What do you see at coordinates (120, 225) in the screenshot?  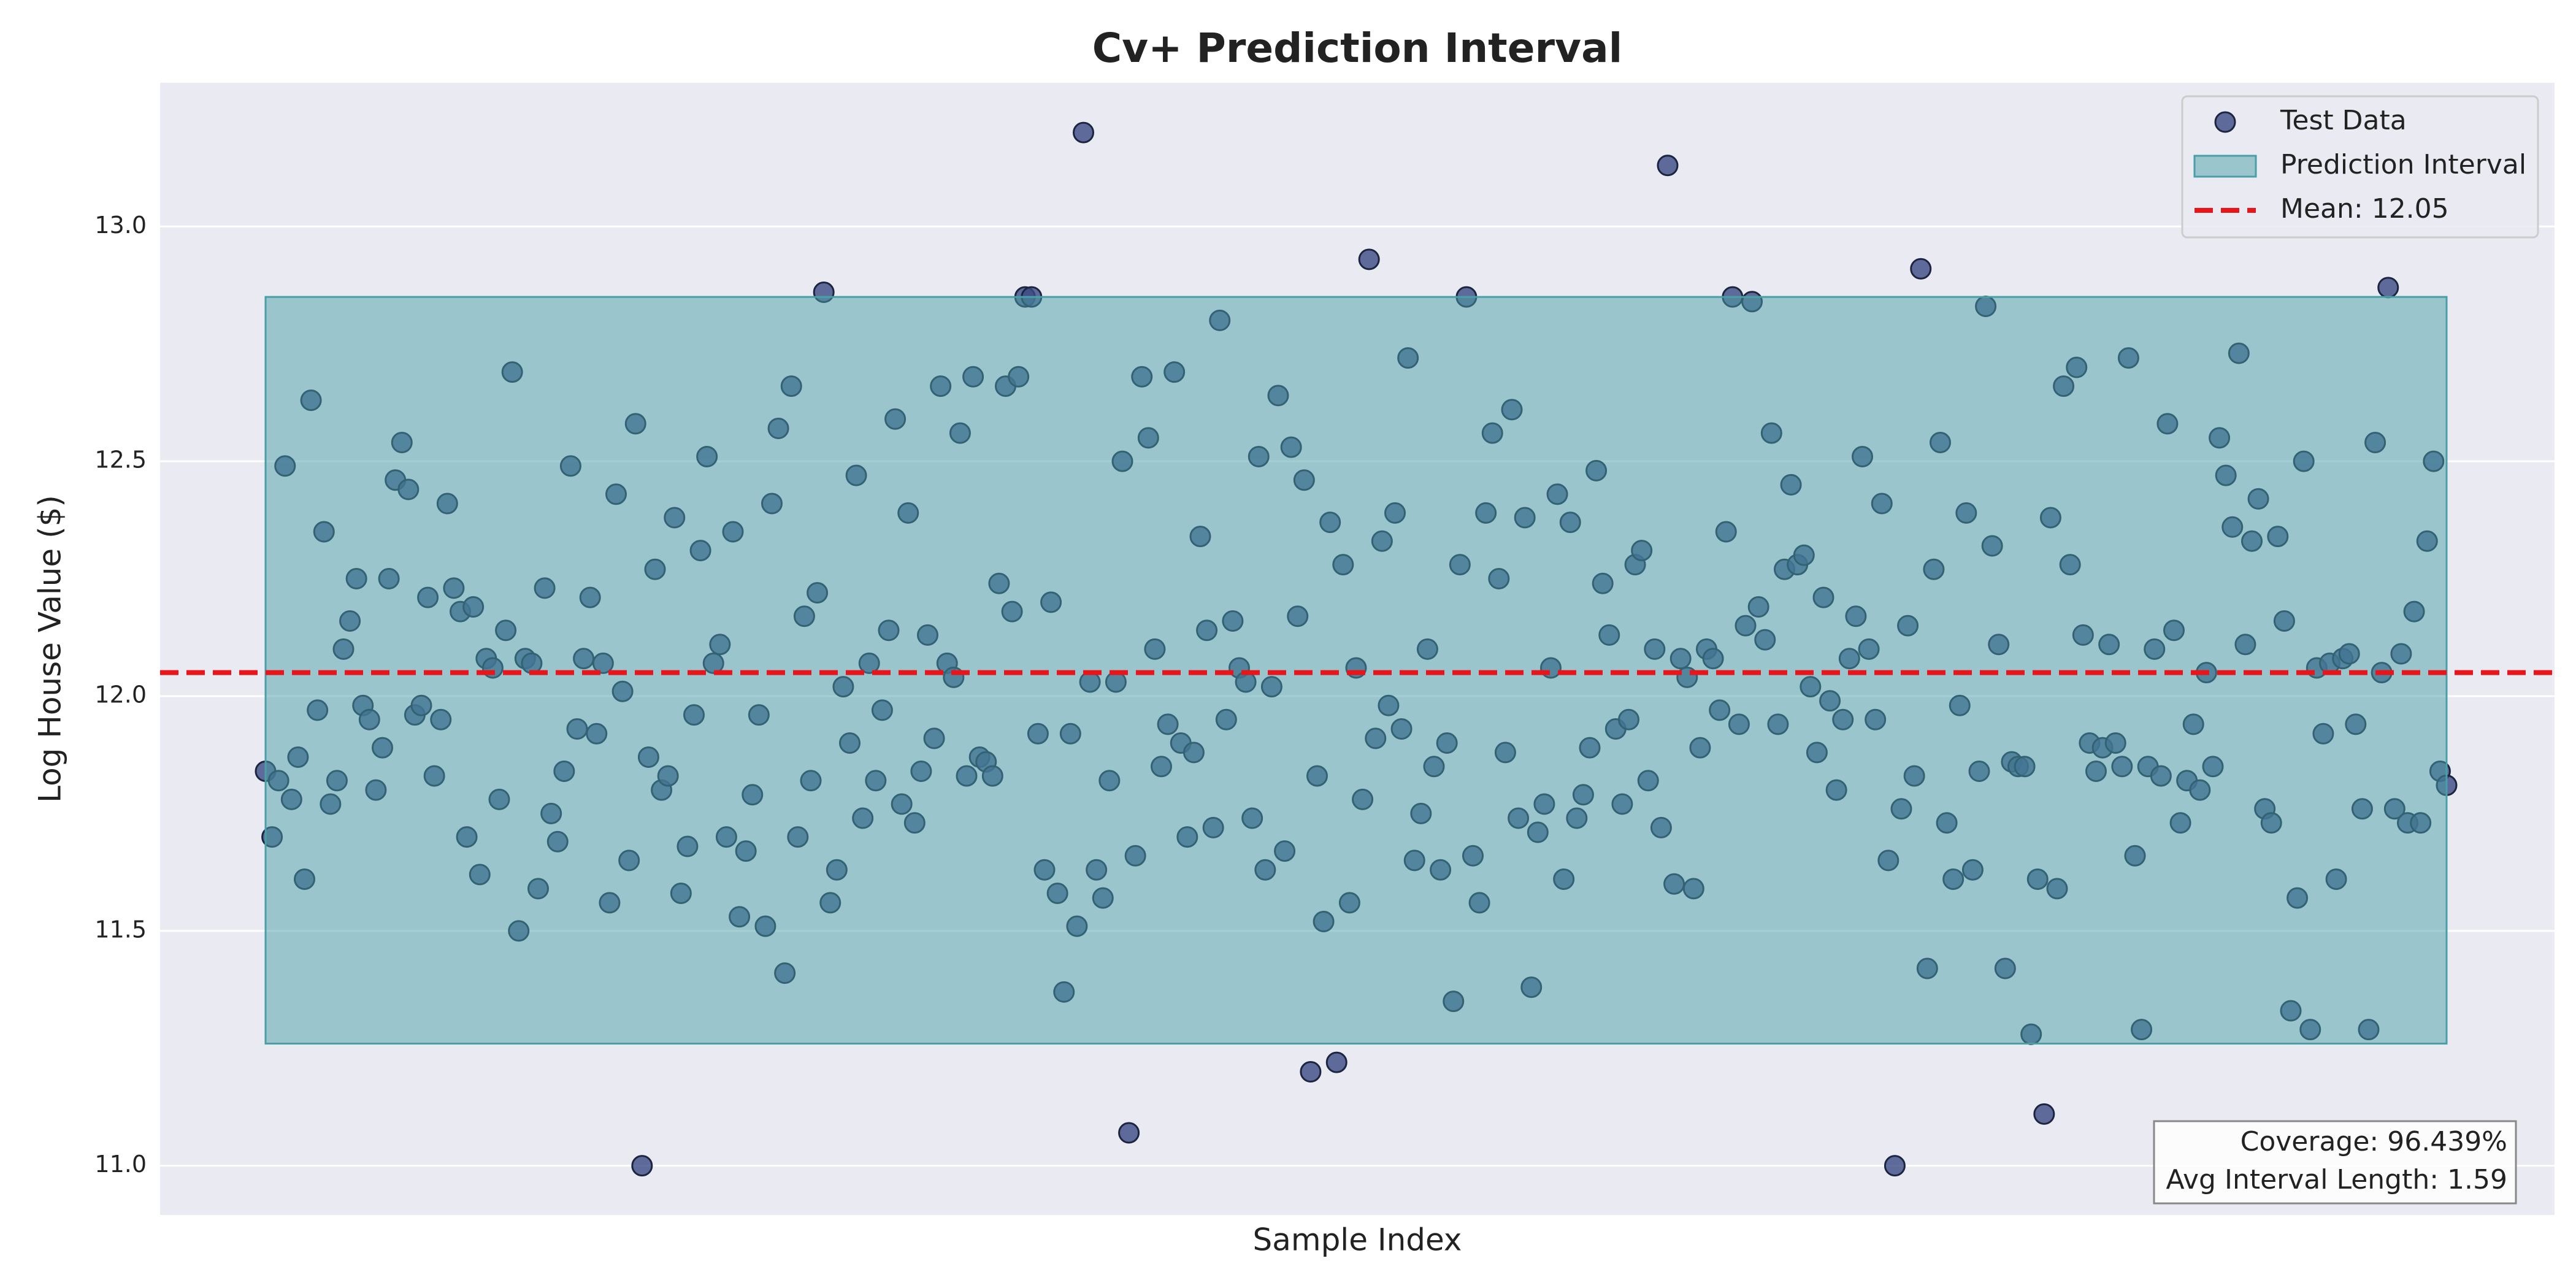 I see `y-tick-label: 13.0` at bounding box center [120, 225].